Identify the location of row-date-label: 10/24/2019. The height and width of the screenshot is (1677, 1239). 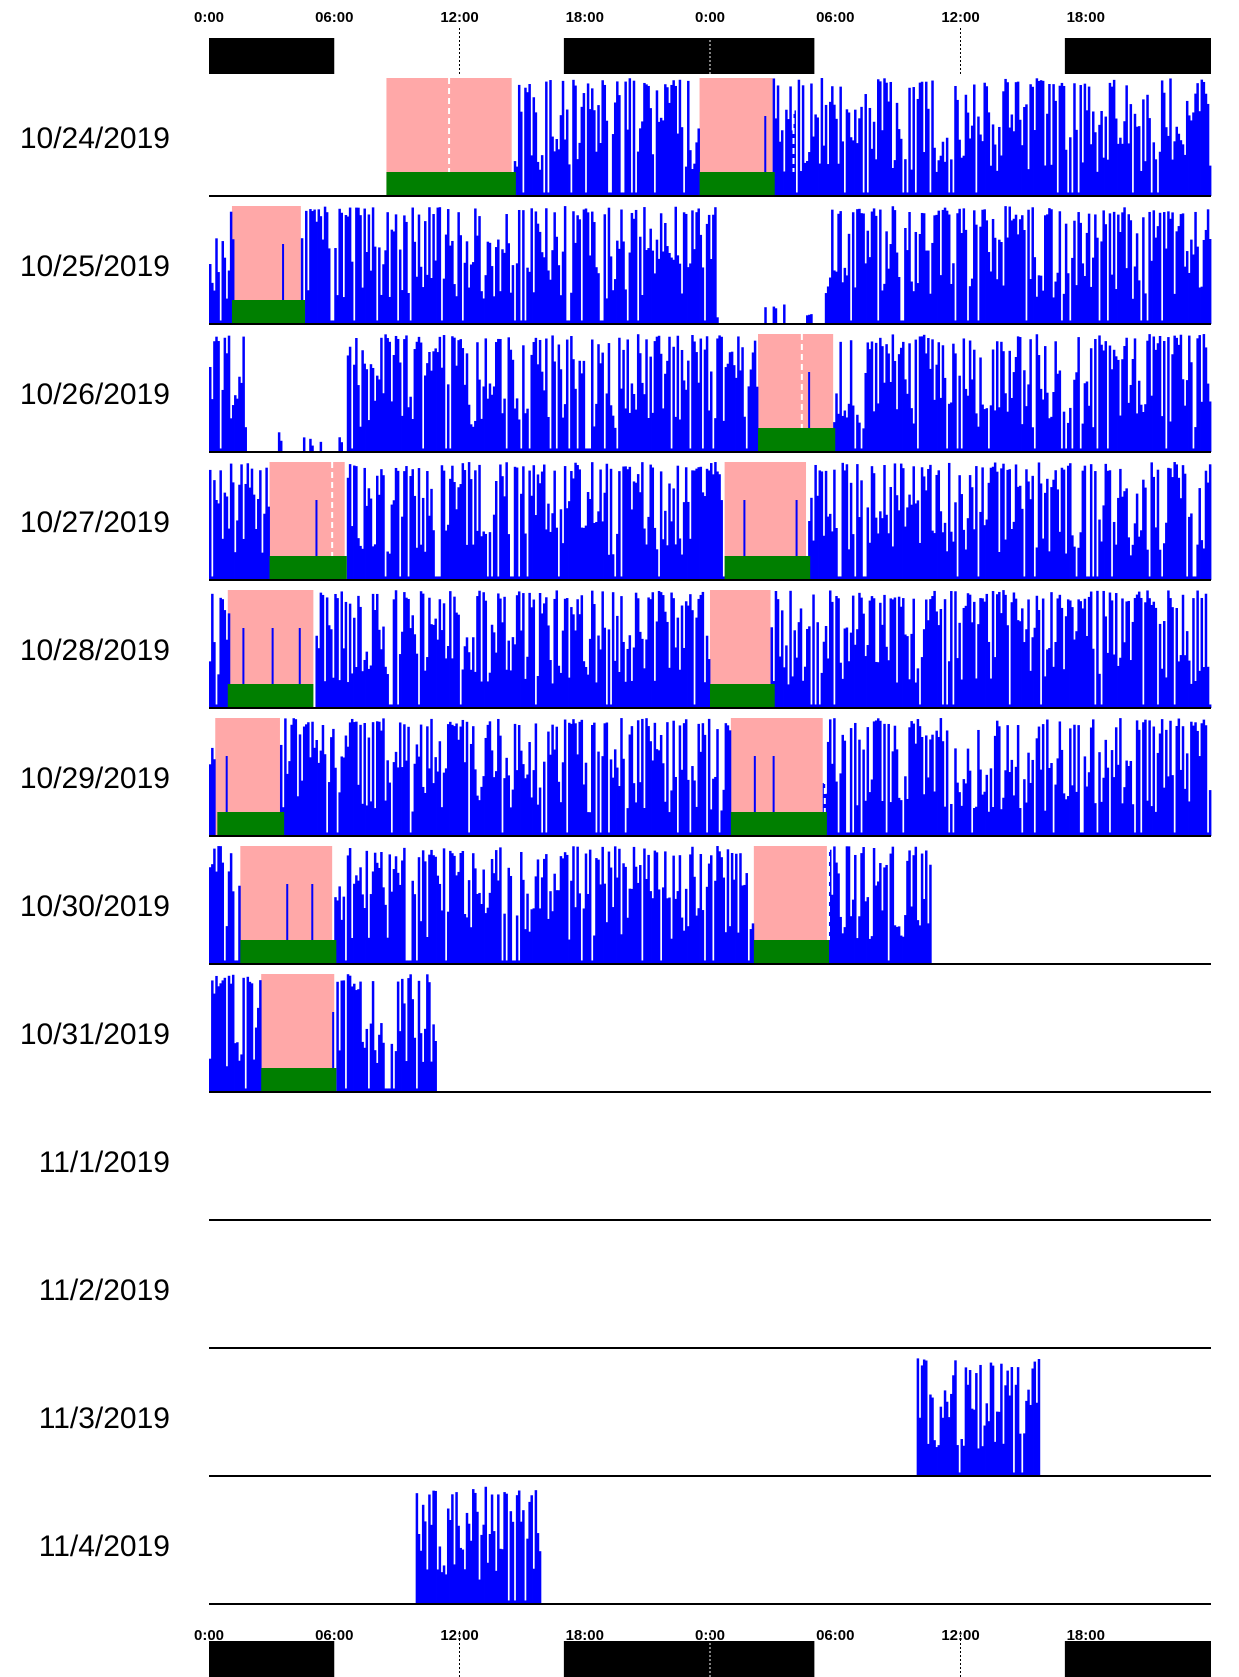
(95, 138).